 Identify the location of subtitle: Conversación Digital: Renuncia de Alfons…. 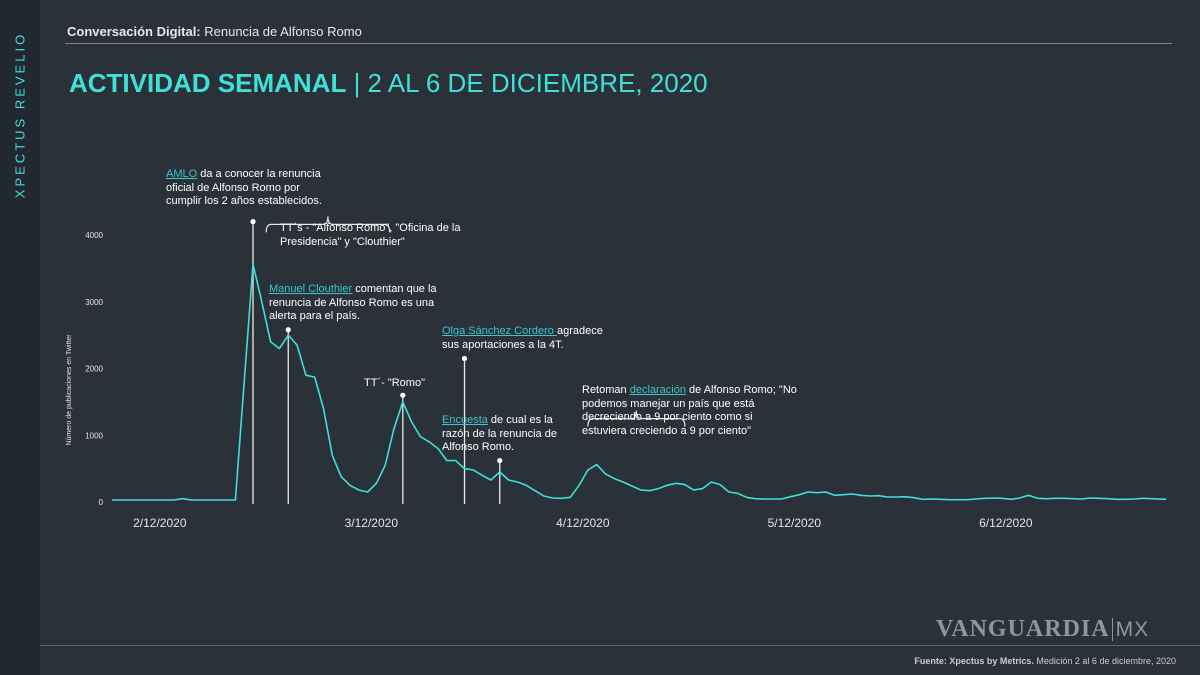
(214, 31).